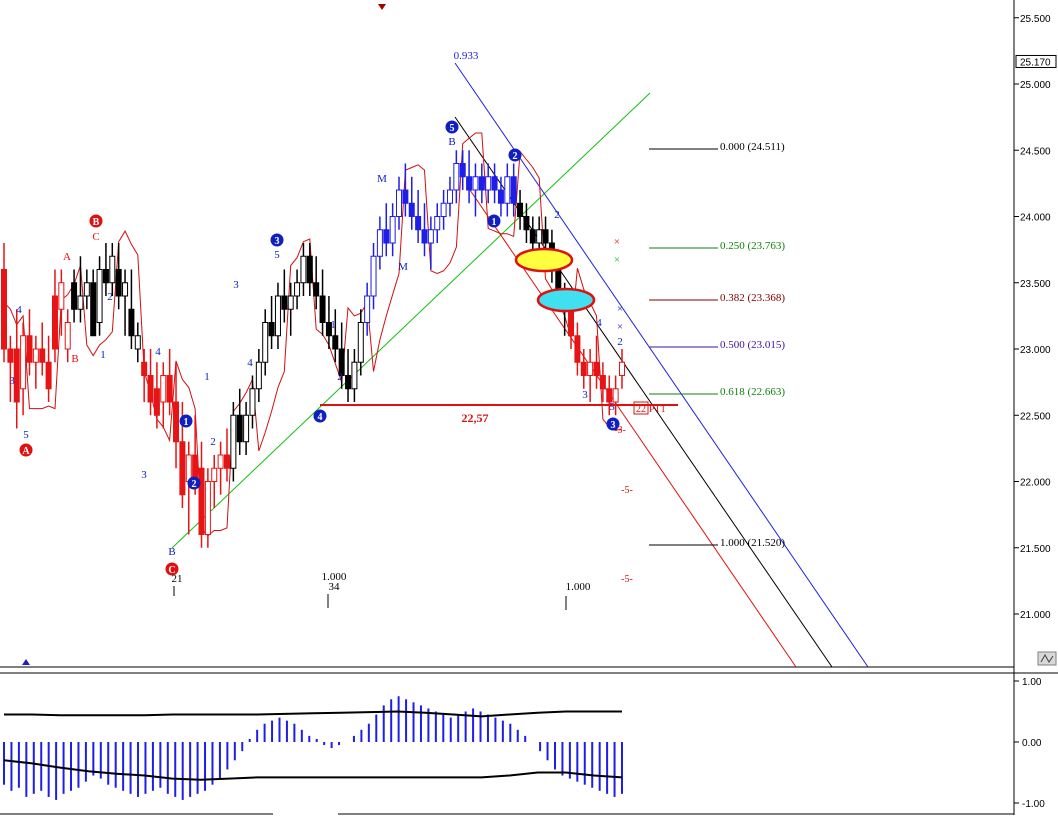 Image resolution: width=1058 pixels, height=820 pixels. Describe the element at coordinates (74, 359) in the screenshot. I see `wave-label: B` at that location.